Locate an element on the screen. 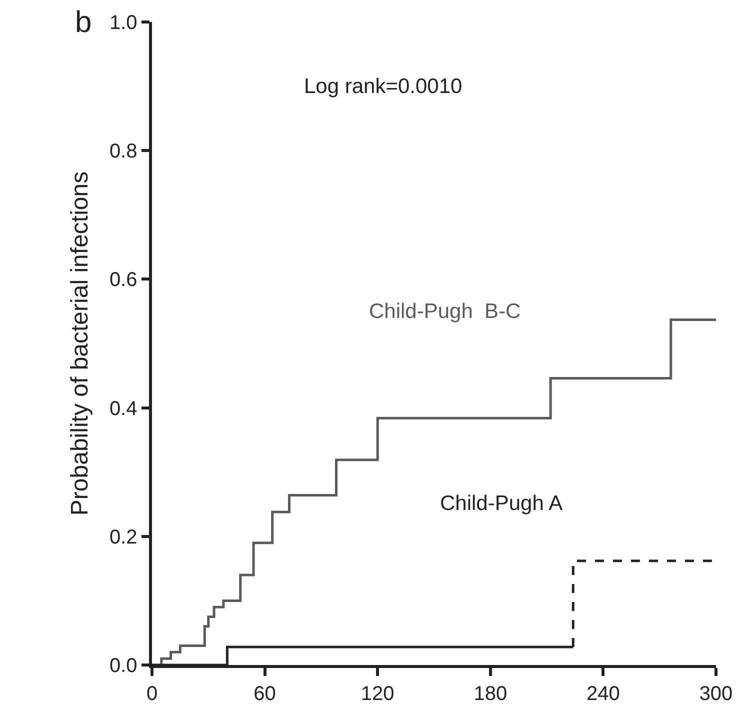 This screenshot has width=751, height=720. x-tick-label: 60 is located at coordinates (265, 693).